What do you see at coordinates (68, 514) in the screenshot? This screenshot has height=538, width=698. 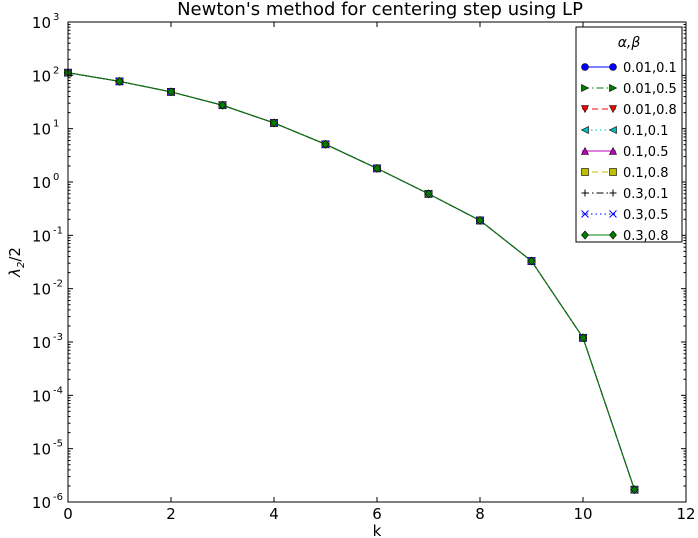 I see `x-tick-label: 0` at bounding box center [68, 514].